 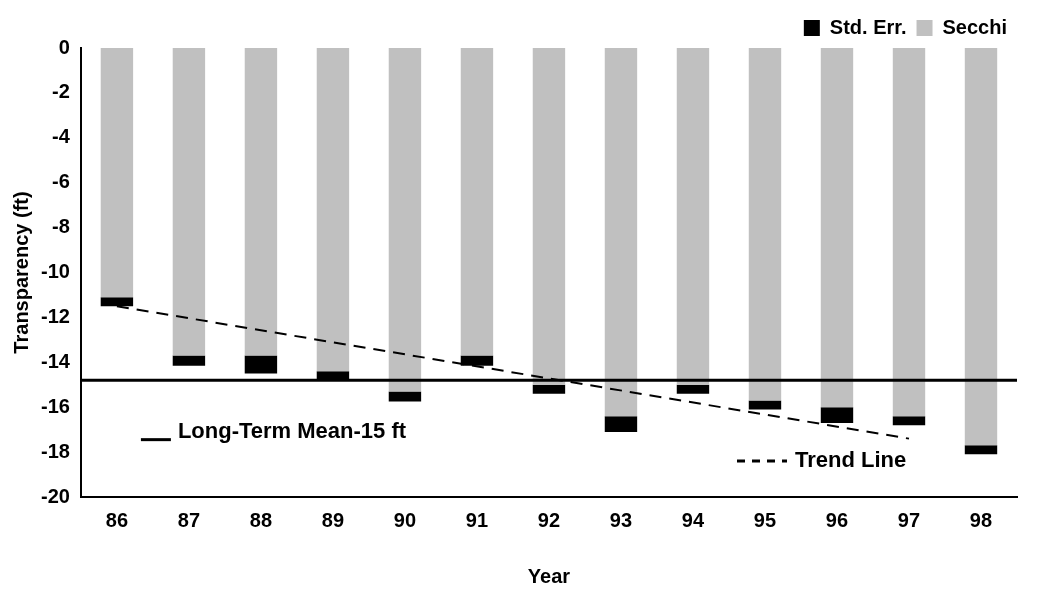 What do you see at coordinates (851, 460) in the screenshot?
I see `legend-label: Trend Line` at bounding box center [851, 460].